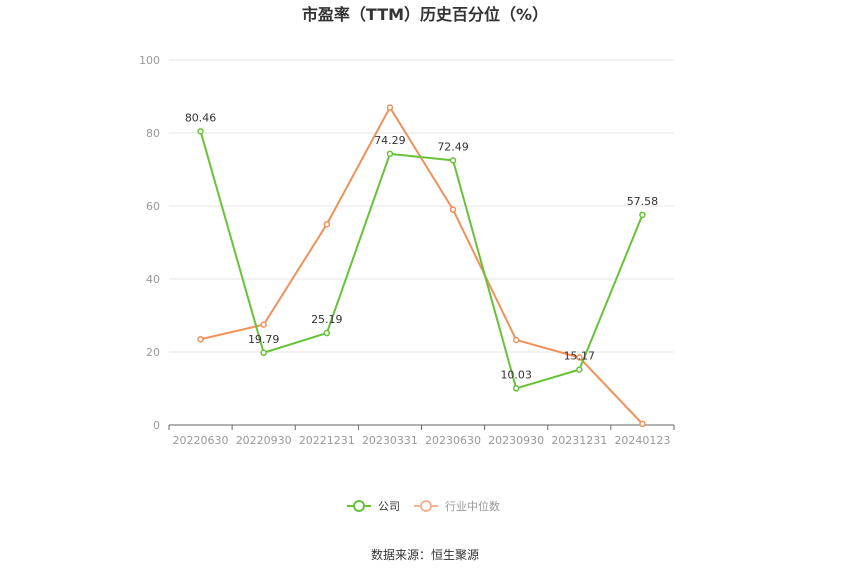  I want to click on x-tick-label: 20230930, so click(516, 440).